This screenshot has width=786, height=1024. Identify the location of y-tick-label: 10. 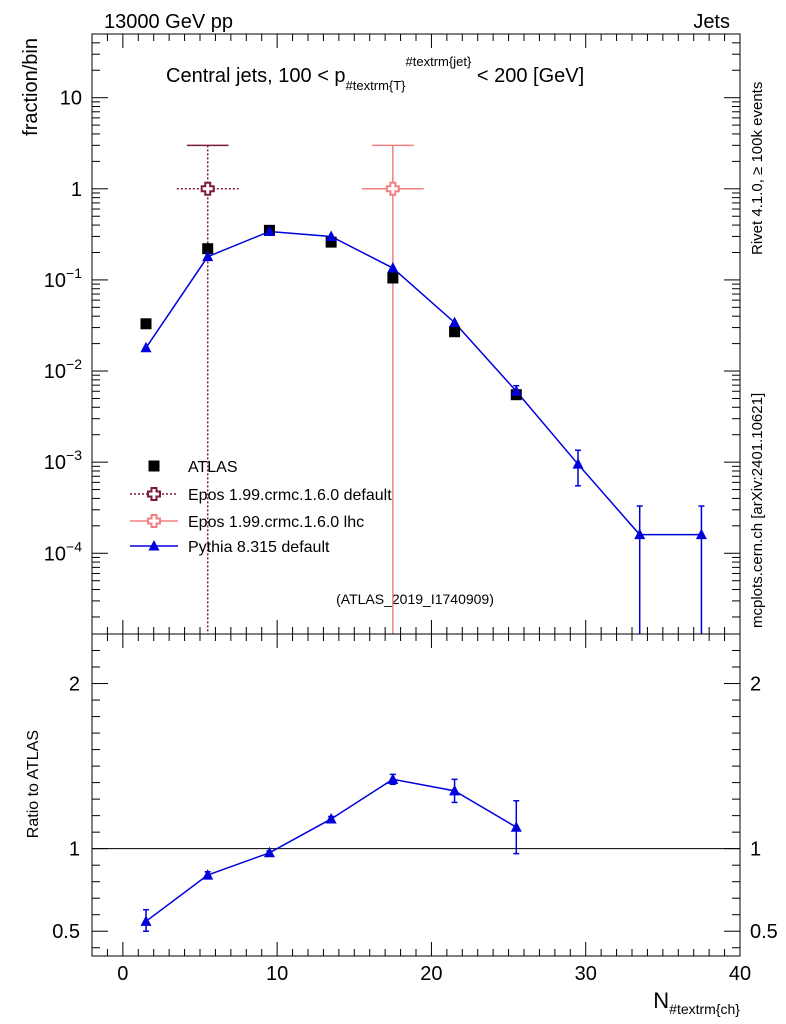
(71, 99).